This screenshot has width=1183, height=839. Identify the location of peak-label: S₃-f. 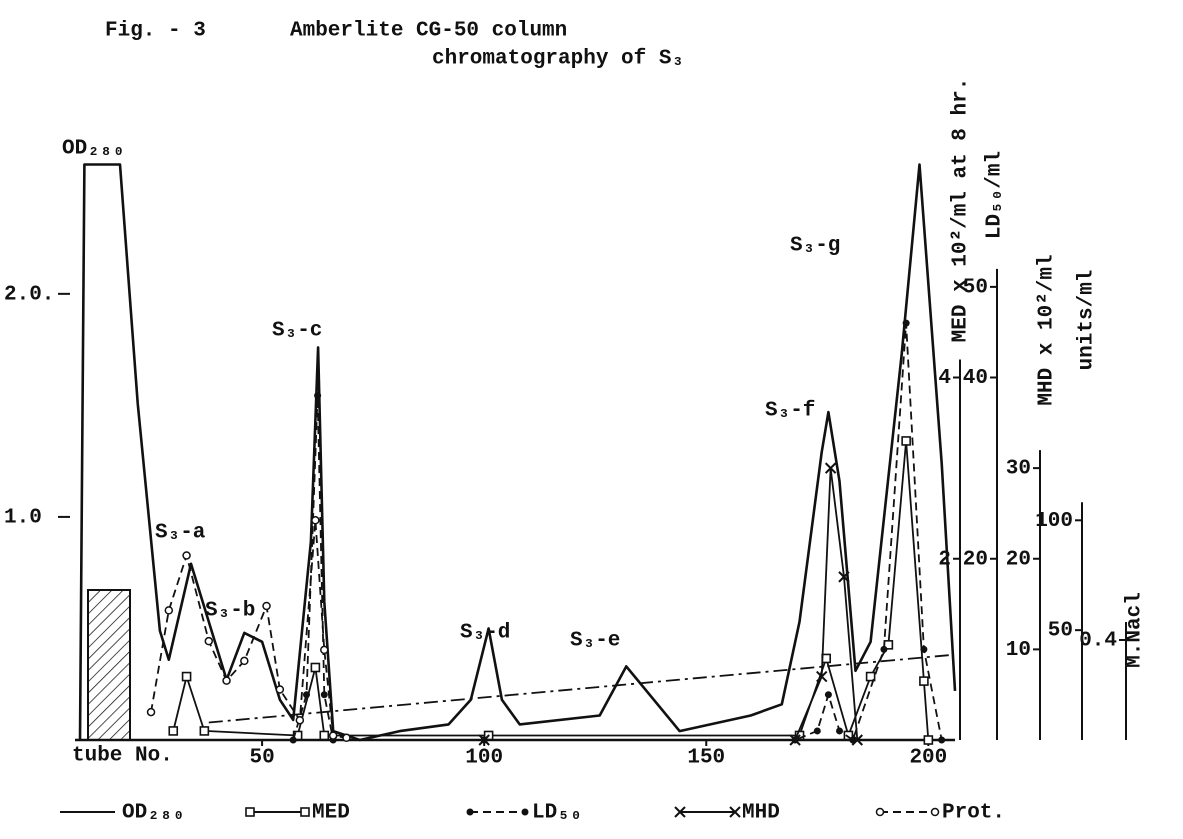
(790, 411).